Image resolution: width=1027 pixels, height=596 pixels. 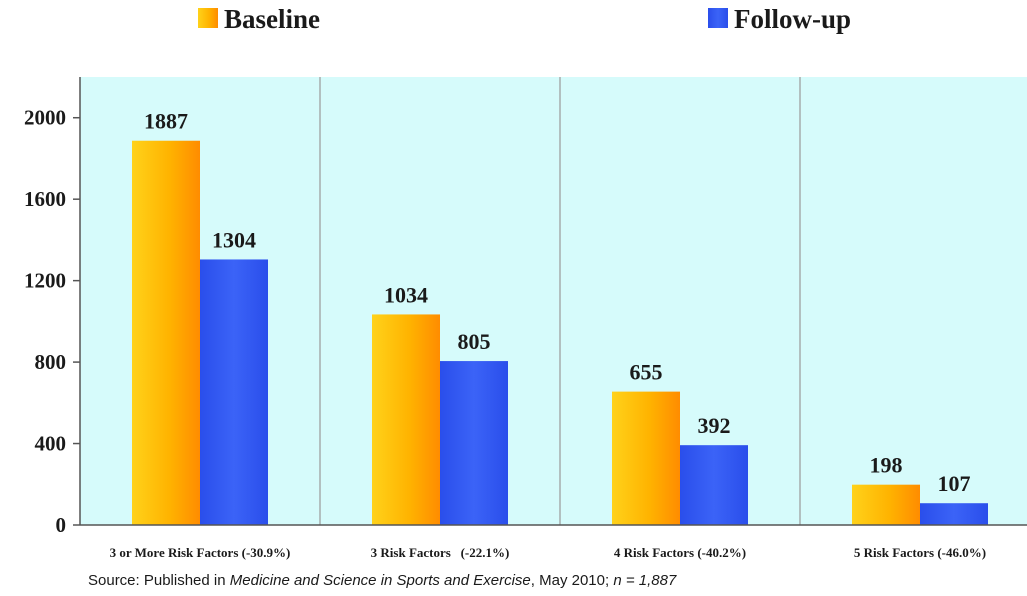 What do you see at coordinates (645, 580) in the screenshot?
I see `source-n: n = 1,887` at bounding box center [645, 580].